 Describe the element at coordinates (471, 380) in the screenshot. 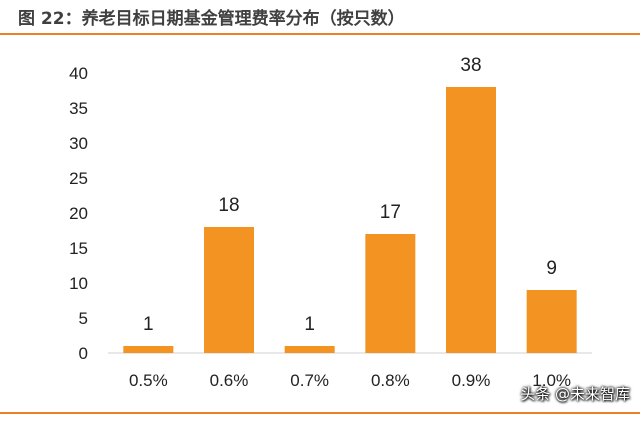

I see `x-category-label: 0.9%` at that location.